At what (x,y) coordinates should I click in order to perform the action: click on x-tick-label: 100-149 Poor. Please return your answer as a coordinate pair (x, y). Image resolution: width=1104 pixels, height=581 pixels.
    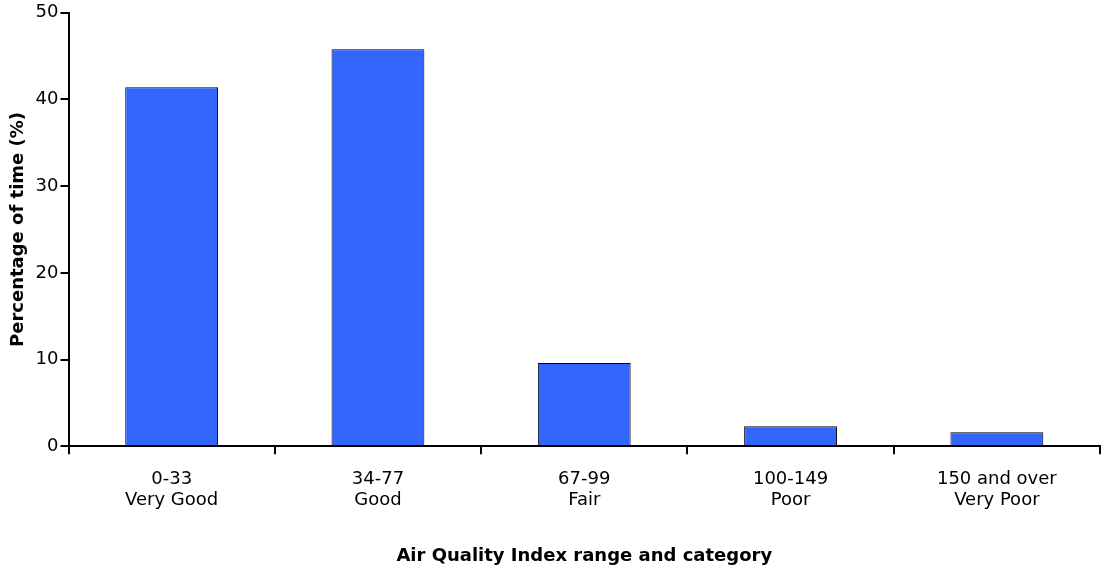
    Looking at the image, I should click on (790, 488).